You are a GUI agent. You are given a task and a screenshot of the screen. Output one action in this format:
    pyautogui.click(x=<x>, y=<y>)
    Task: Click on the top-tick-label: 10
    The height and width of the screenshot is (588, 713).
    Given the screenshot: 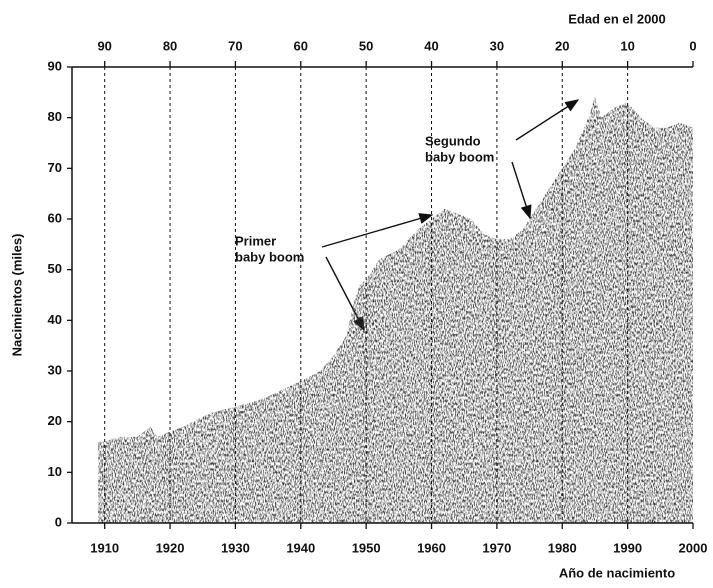 What is the action you would take?
    pyautogui.click(x=627, y=45)
    